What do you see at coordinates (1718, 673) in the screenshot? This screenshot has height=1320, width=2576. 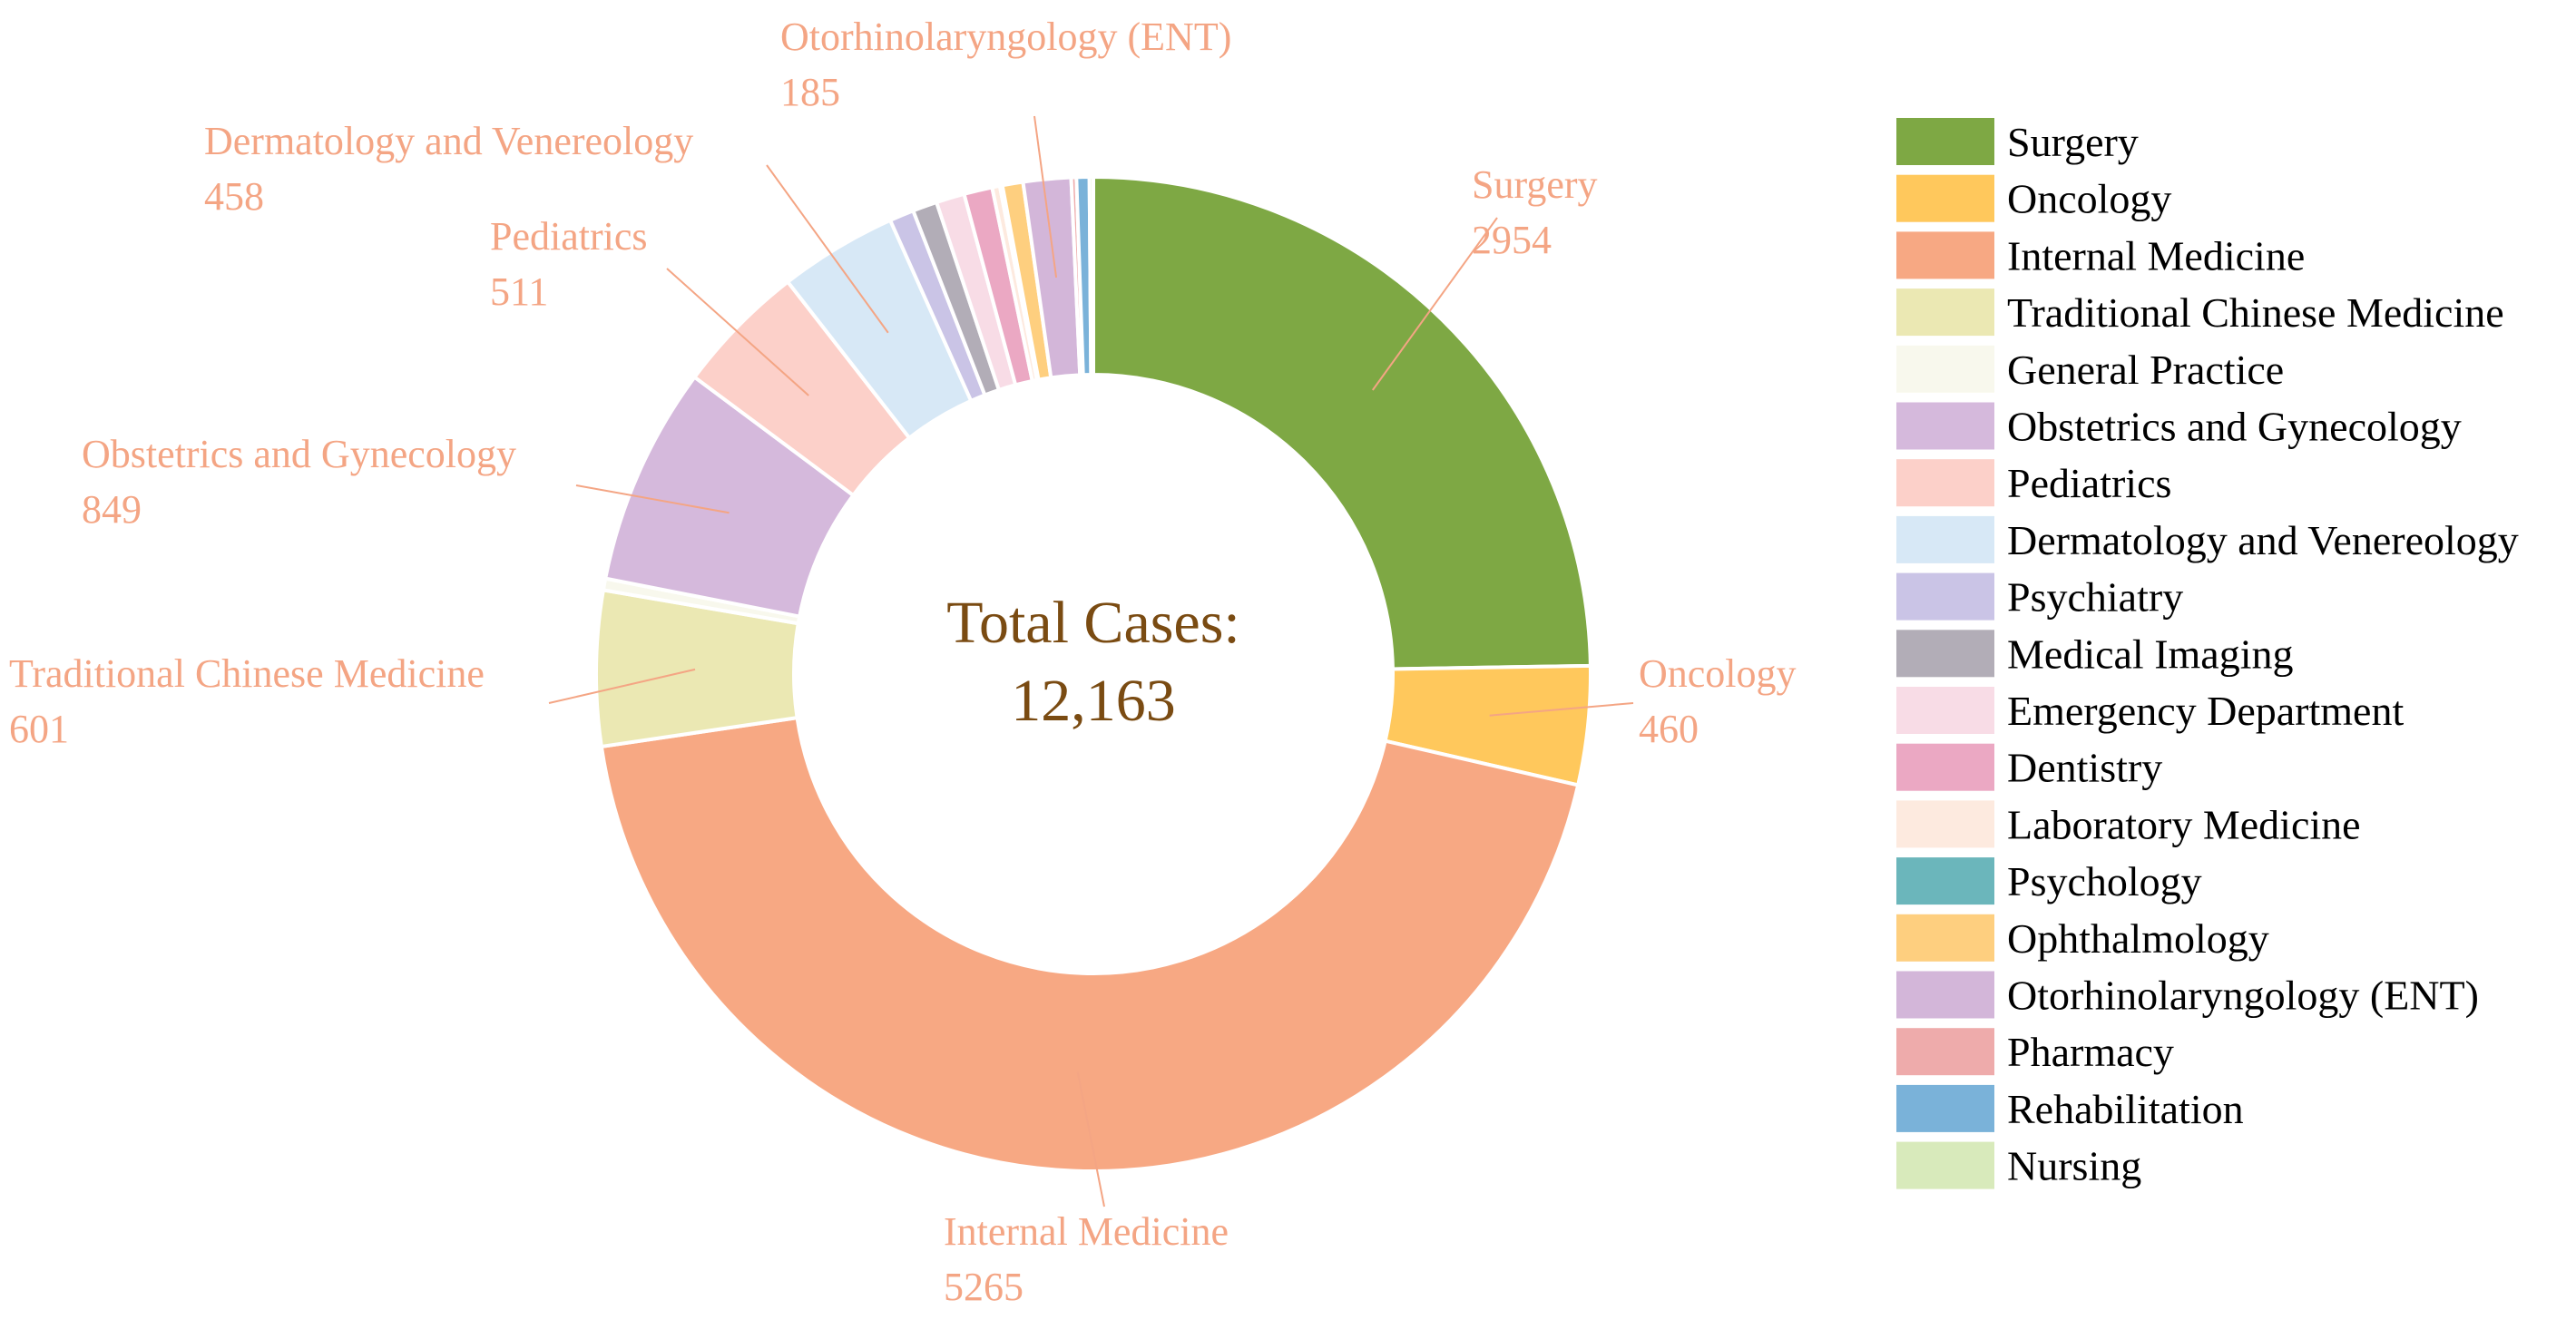 I see `callout-label: Oncology` at bounding box center [1718, 673].